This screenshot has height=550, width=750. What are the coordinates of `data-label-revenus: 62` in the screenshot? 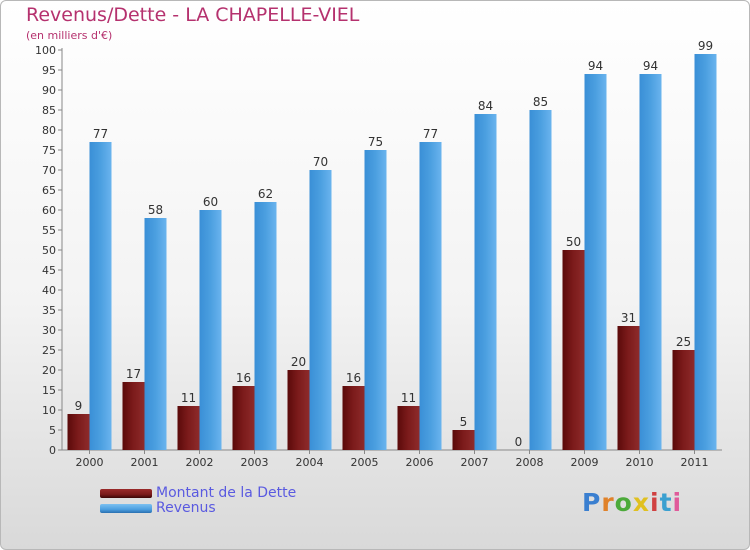 It's located at (265, 194).